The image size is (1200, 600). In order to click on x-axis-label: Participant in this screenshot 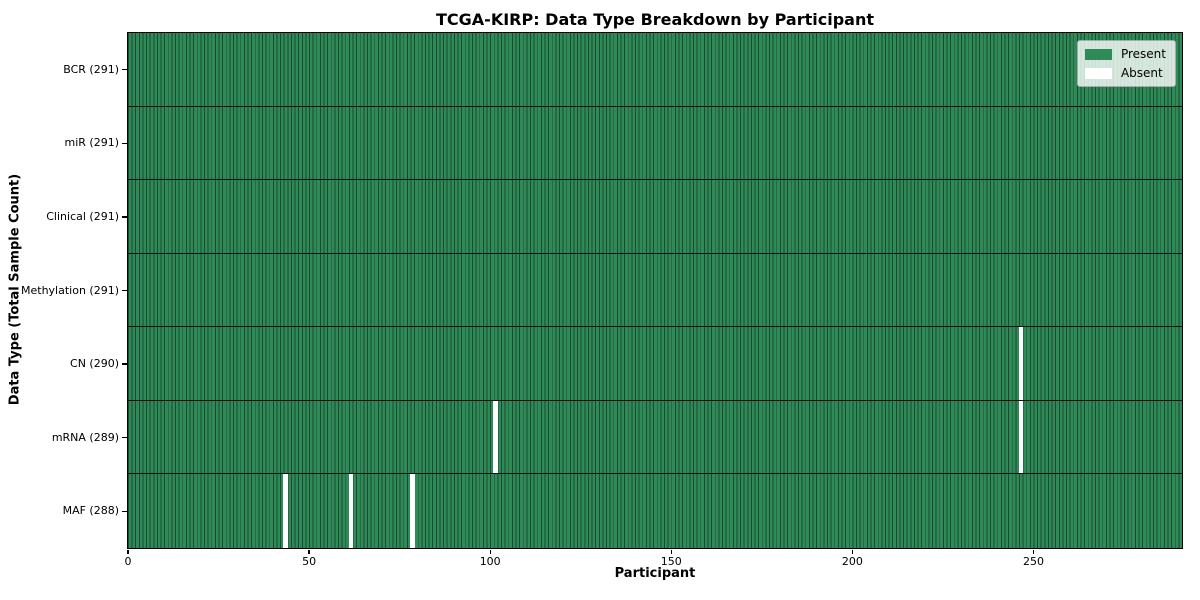, I will do `click(655, 573)`.